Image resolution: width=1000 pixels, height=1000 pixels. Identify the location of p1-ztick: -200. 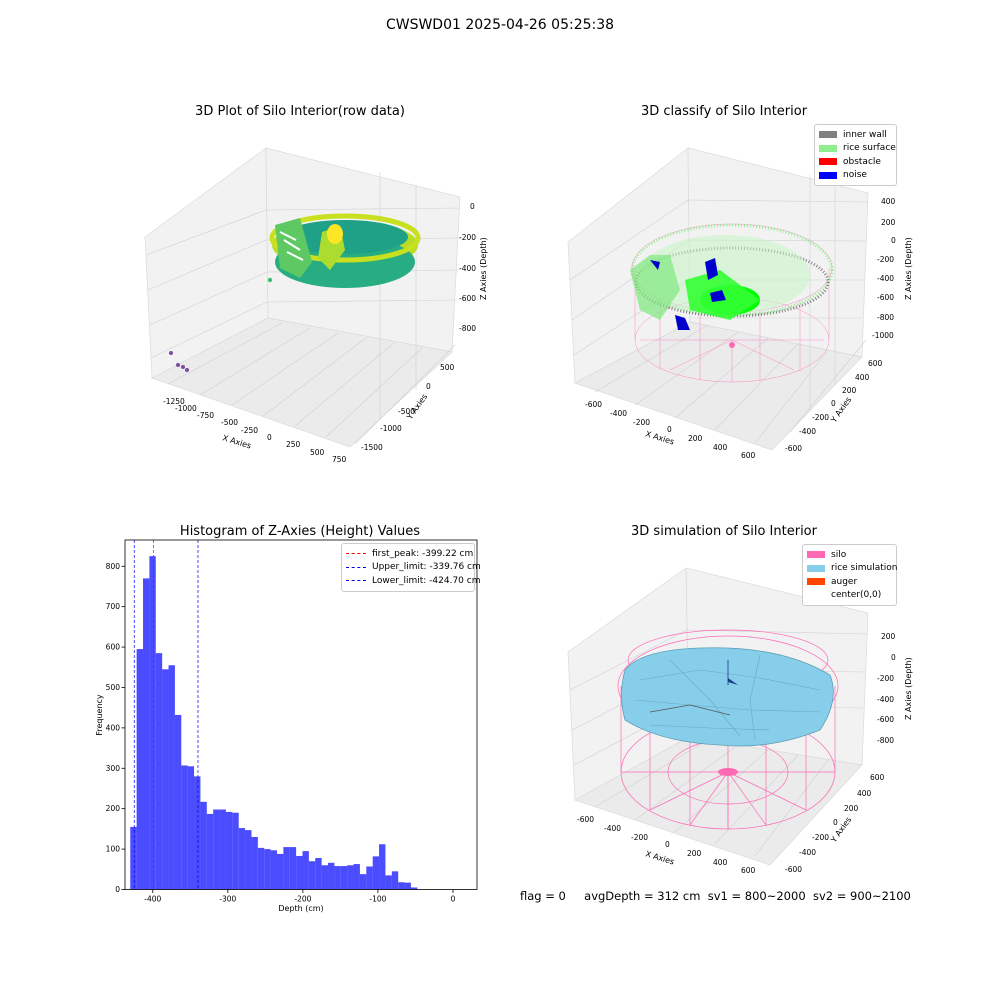
(467, 237).